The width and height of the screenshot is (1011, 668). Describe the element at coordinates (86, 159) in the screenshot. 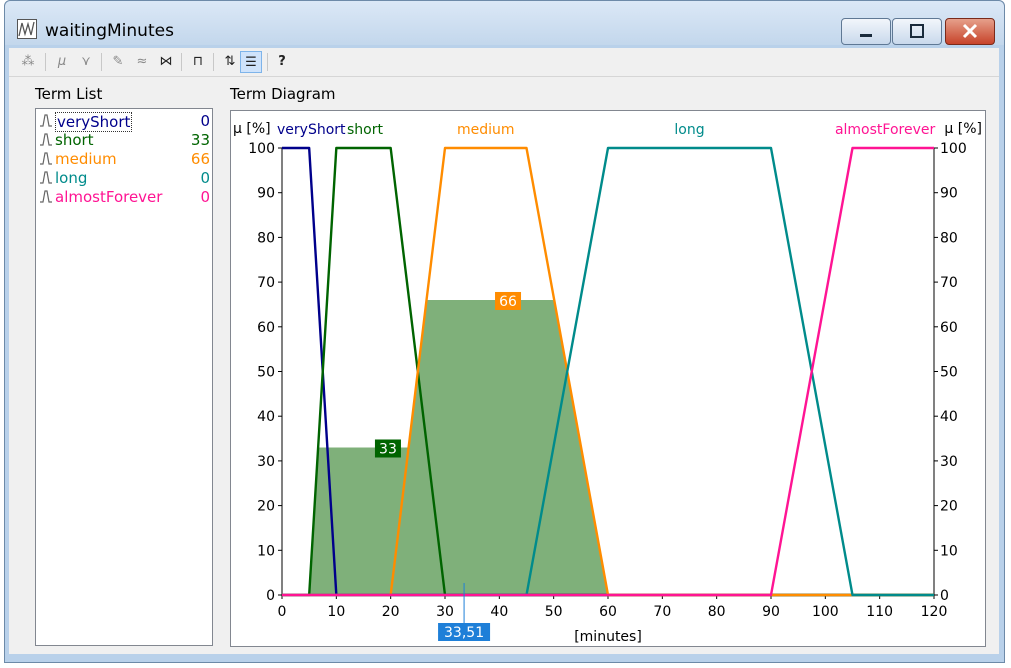

I see `term-name: medium` at that location.